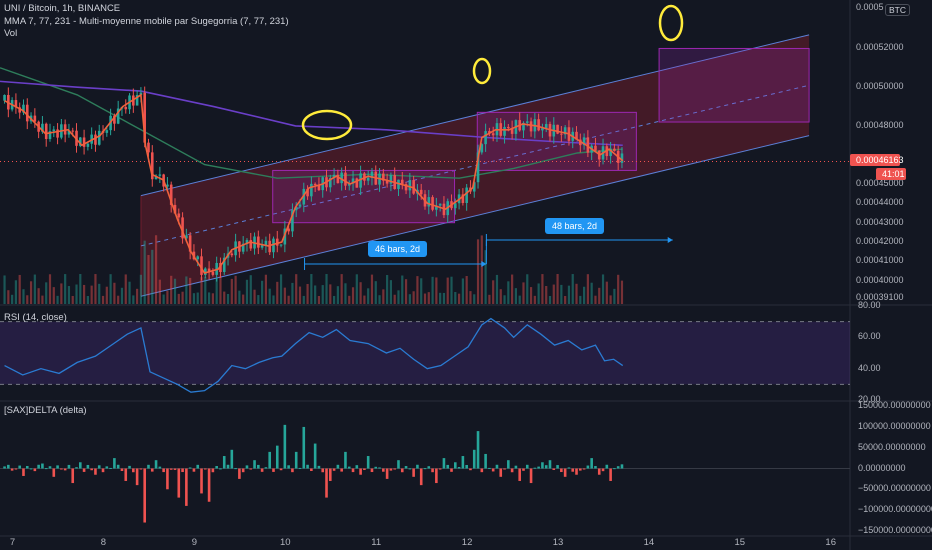  Describe the element at coordinates (897, 10) in the screenshot. I see `currency-badge: BTC` at that location.